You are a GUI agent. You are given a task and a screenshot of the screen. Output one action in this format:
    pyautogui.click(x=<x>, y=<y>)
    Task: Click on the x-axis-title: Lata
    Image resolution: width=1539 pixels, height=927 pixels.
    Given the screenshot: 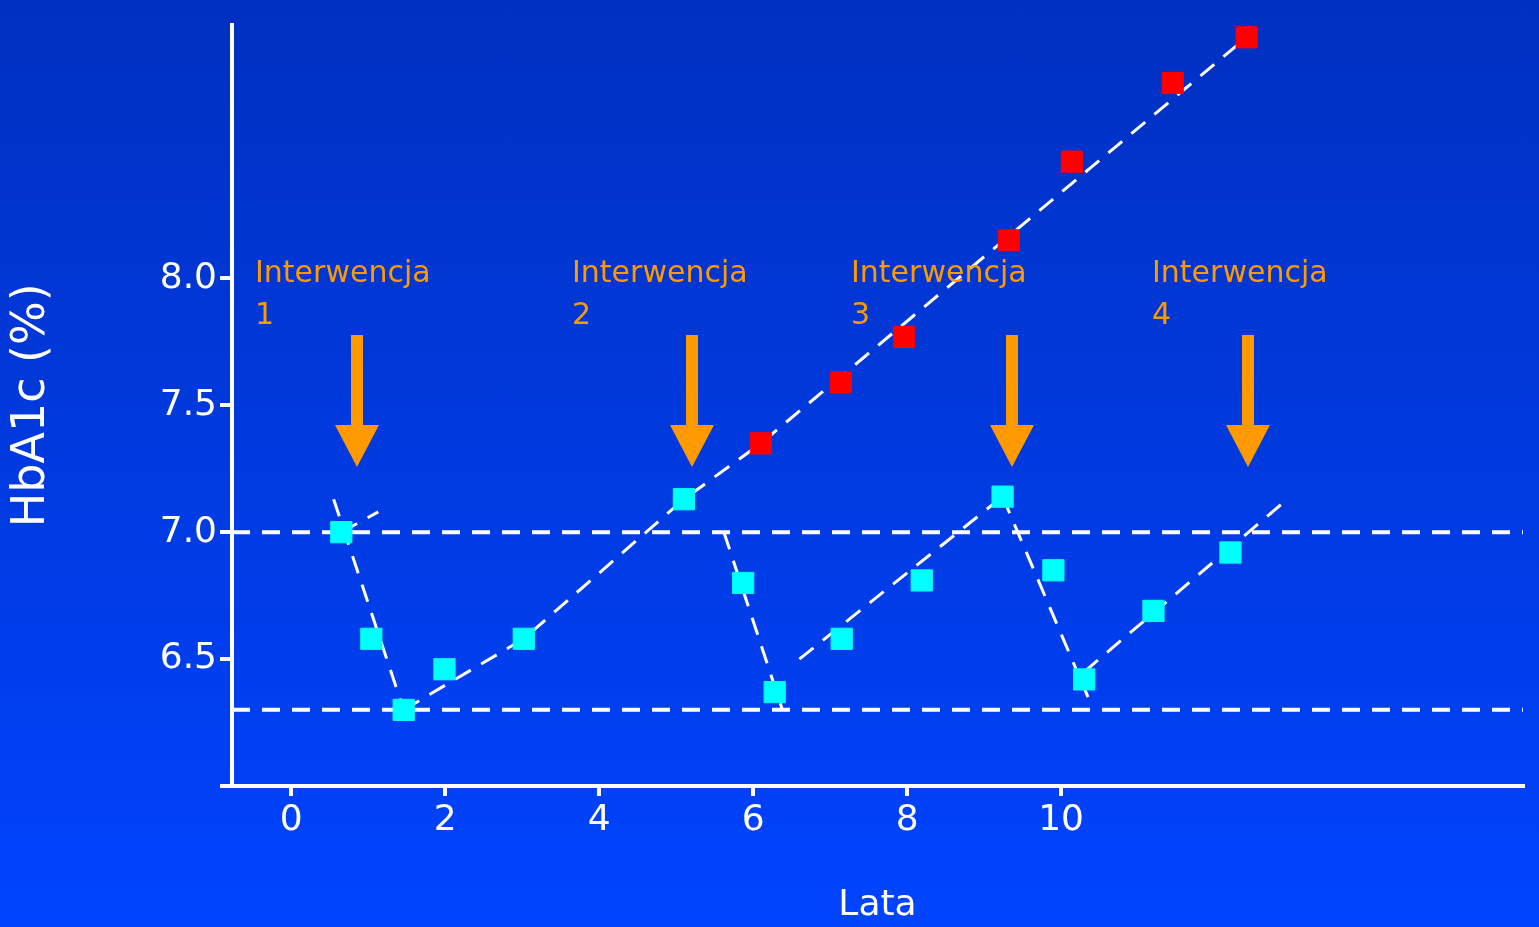 What is the action you would take?
    pyautogui.click(x=877, y=902)
    